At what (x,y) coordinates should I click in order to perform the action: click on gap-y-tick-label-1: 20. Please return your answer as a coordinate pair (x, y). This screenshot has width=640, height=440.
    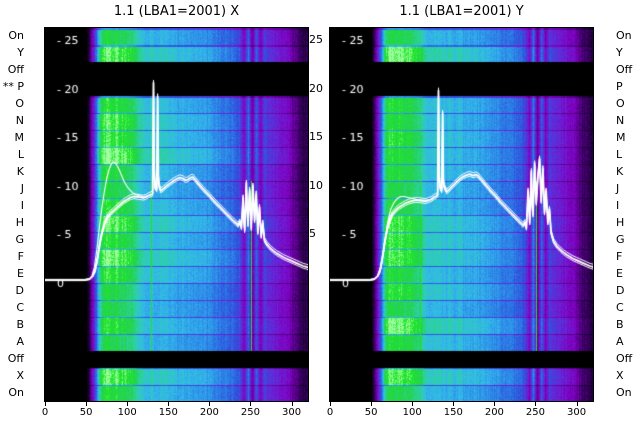
    Looking at the image, I should click on (316, 88).